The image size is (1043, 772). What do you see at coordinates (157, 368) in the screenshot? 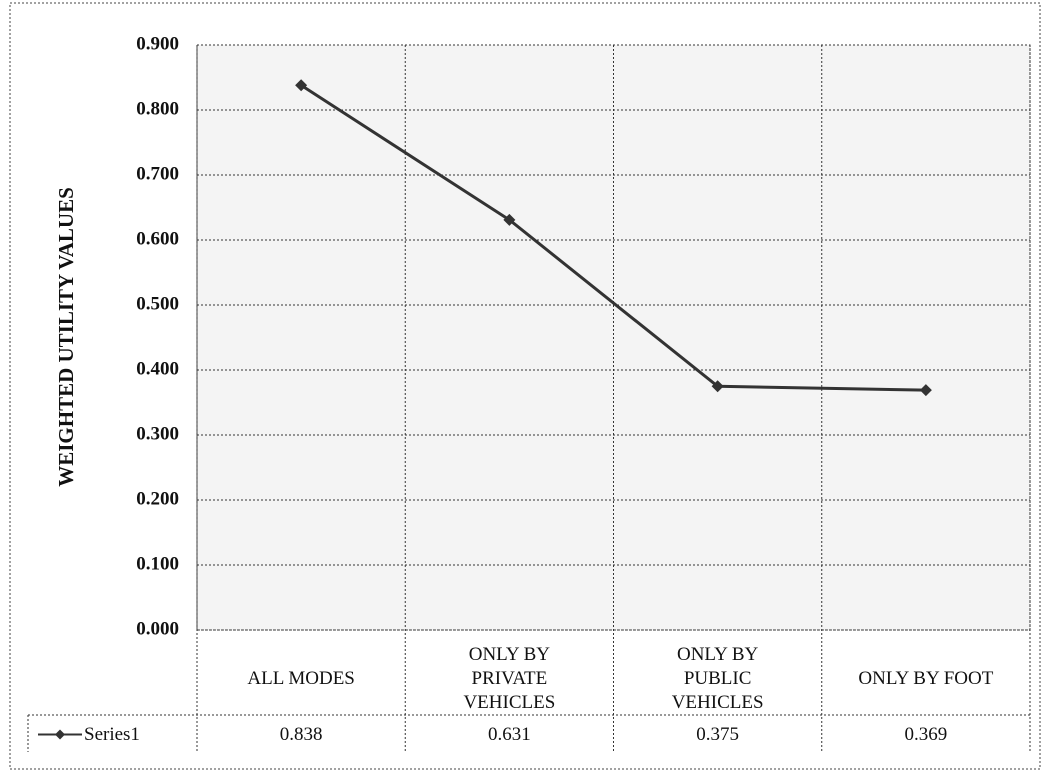
I see `y-tick-label: 0.400` at bounding box center [157, 368].